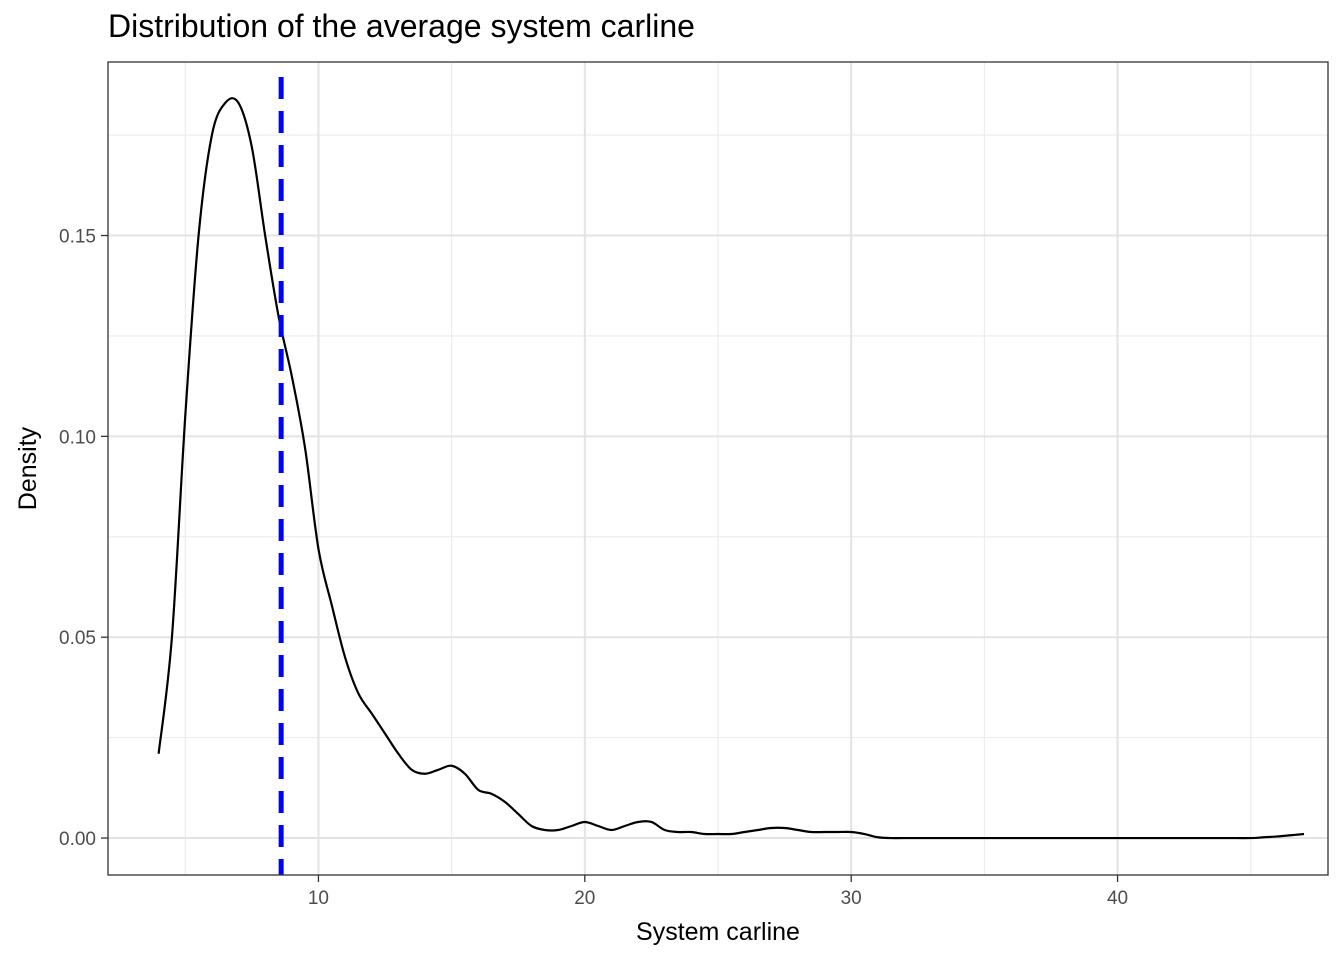 The width and height of the screenshot is (1344, 960). Describe the element at coordinates (77, 839) in the screenshot. I see `y-tick-label: 0.00` at that location.